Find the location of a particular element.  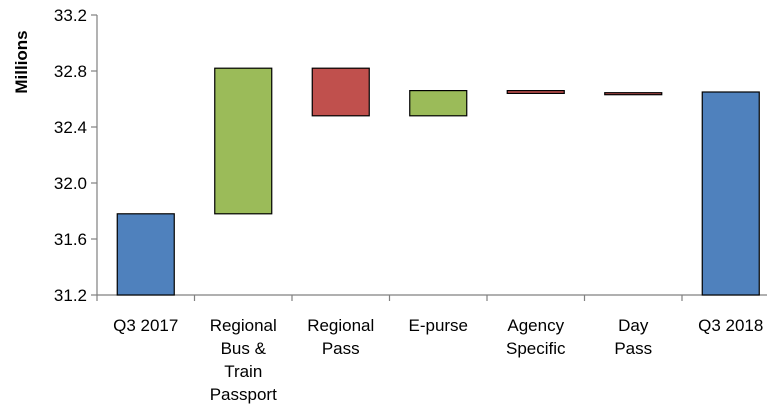

y-tick-label: 31.6 is located at coordinates (70, 239).